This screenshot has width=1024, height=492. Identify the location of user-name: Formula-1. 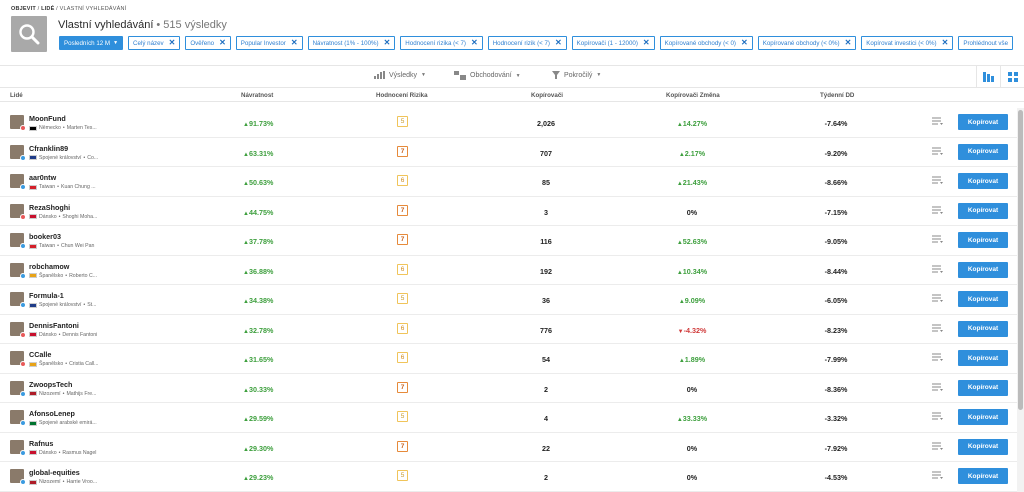
(46, 295).